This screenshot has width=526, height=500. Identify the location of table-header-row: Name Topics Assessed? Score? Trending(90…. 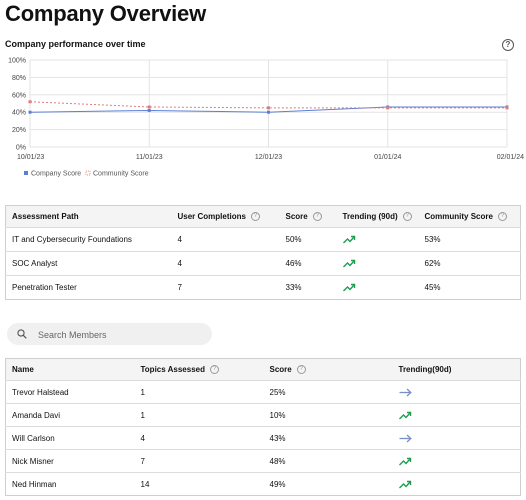
(263, 369).